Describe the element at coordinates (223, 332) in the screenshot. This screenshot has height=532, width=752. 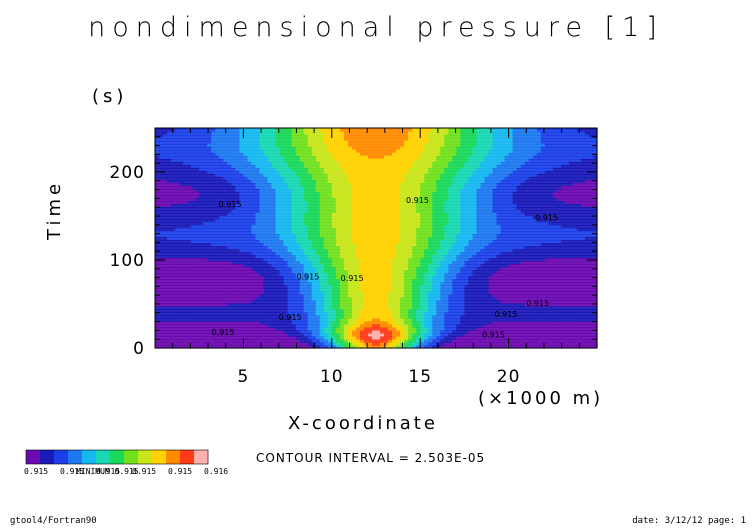
I see `contour-label-8: 0.915` at that location.